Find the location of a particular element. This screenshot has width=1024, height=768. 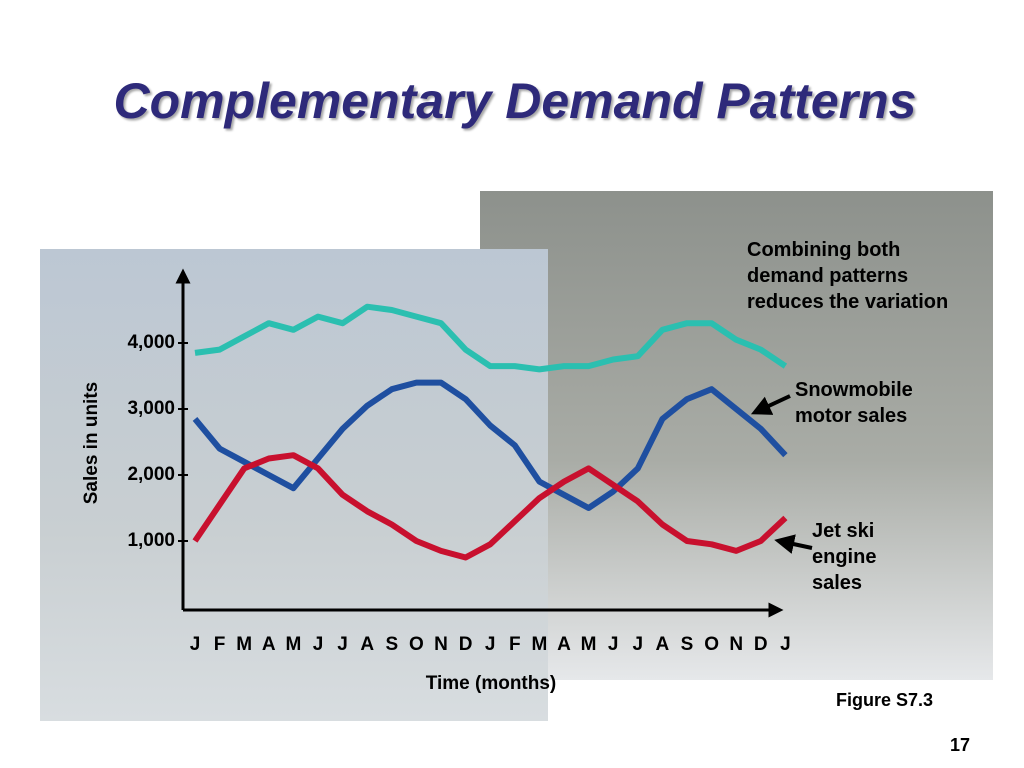

y-axis-title: Sales in units is located at coordinates (91, 443).